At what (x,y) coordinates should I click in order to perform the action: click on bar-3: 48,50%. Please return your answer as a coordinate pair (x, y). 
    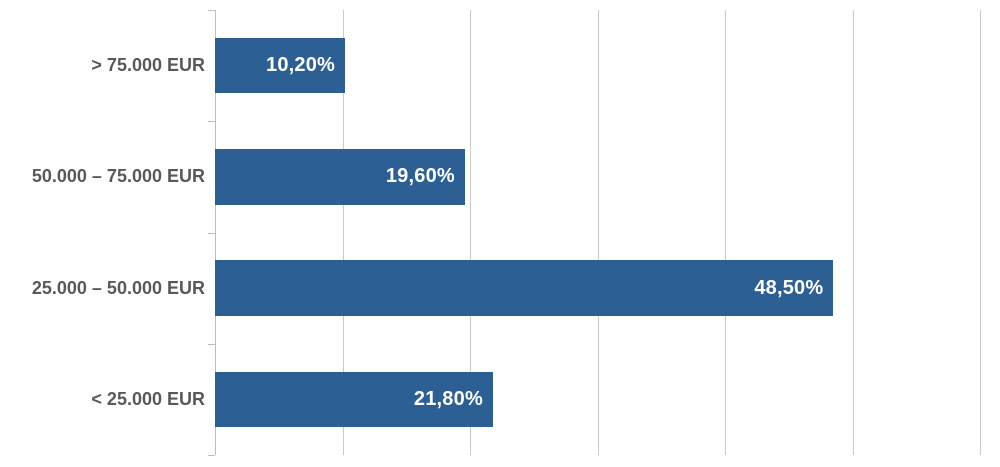
    Looking at the image, I should click on (524, 288).